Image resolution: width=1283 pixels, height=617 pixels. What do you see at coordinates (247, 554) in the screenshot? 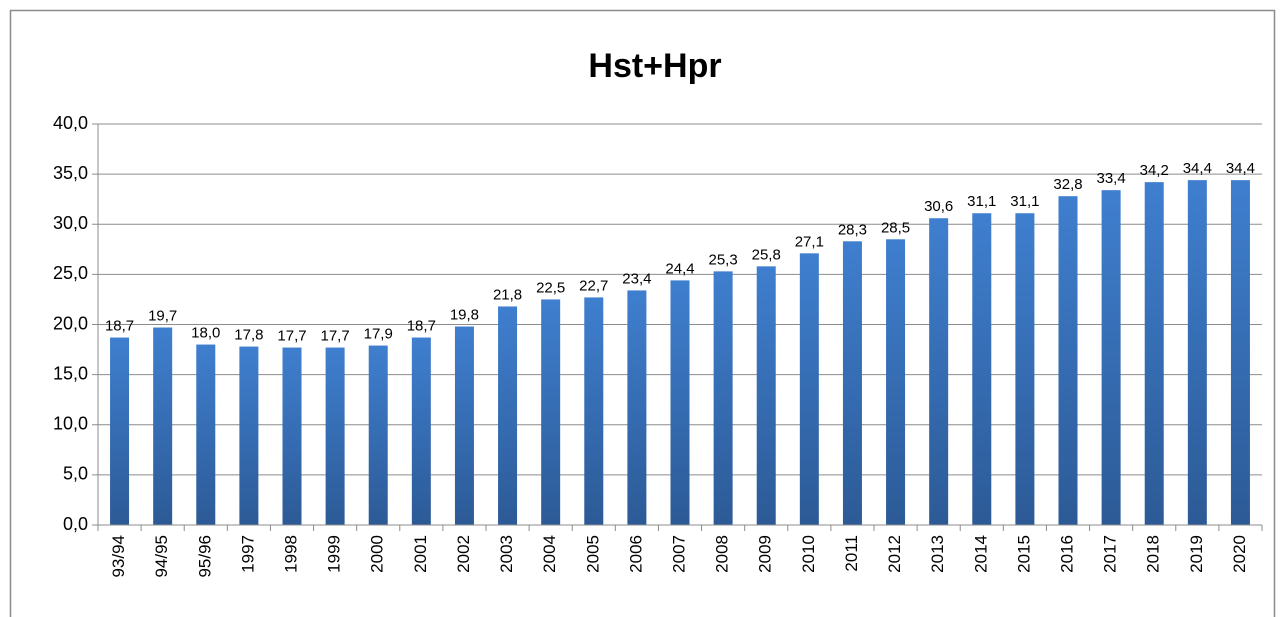
I see `x-tick-label: 1997` at bounding box center [247, 554].